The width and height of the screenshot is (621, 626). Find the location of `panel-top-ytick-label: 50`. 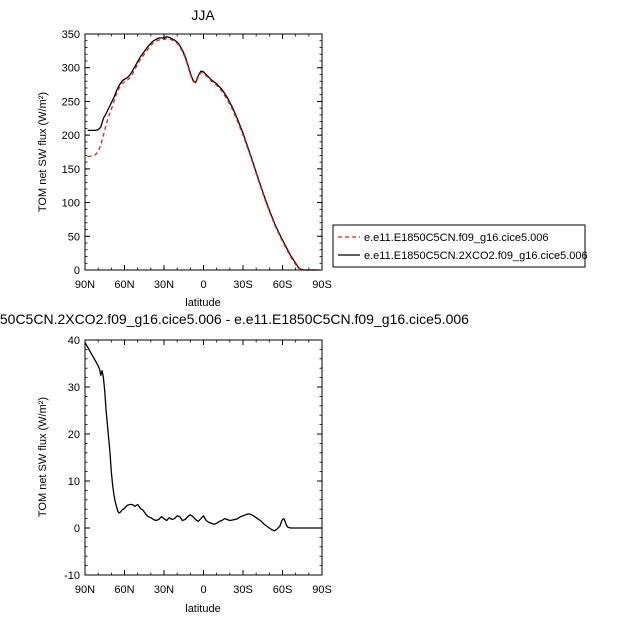

panel-top-ytick-label: 50 is located at coordinates (74, 237).